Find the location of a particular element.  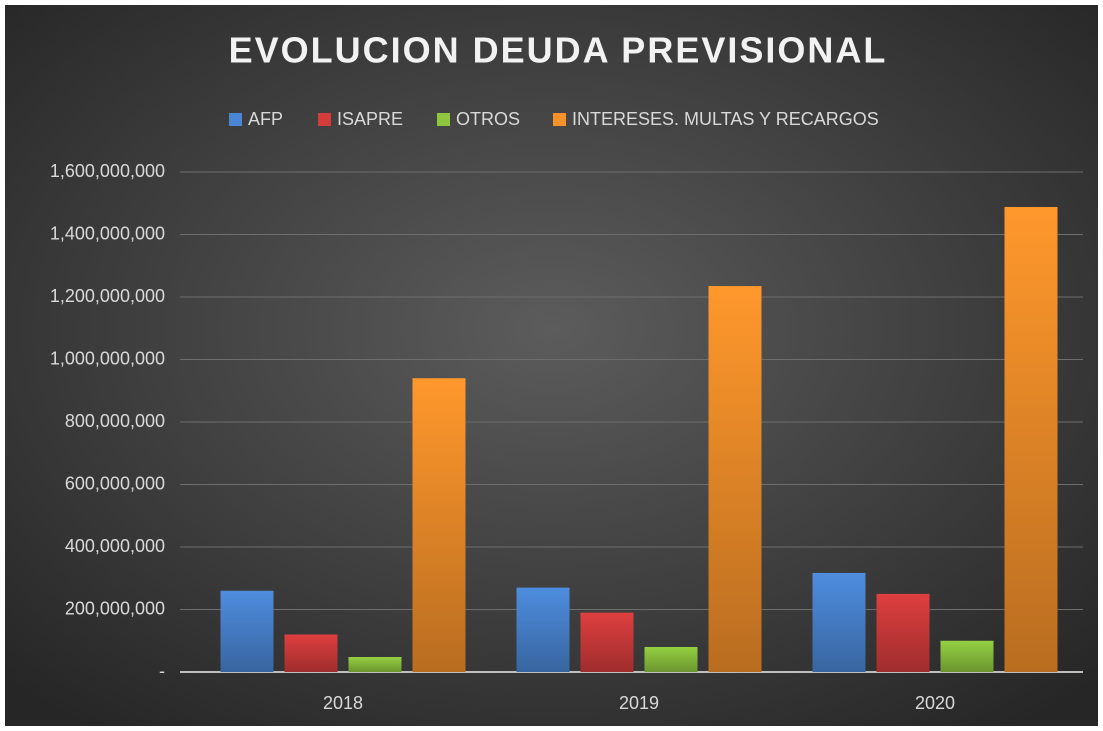

legend-label: ISAPRE is located at coordinates (370, 119).